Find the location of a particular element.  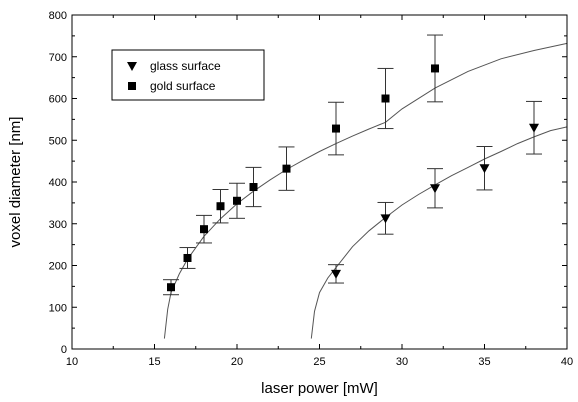

legend-gold-surface-label: gold surface is located at coordinates (183, 86).